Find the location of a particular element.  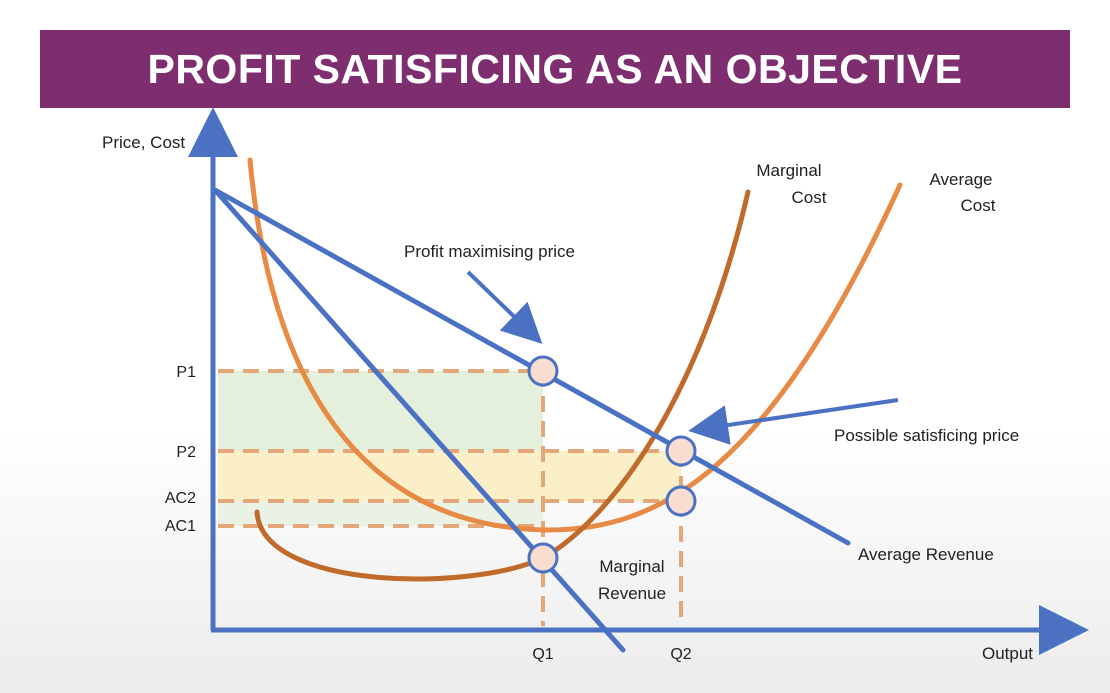

mc-mr-intersection-point is located at coordinates (543, 558).